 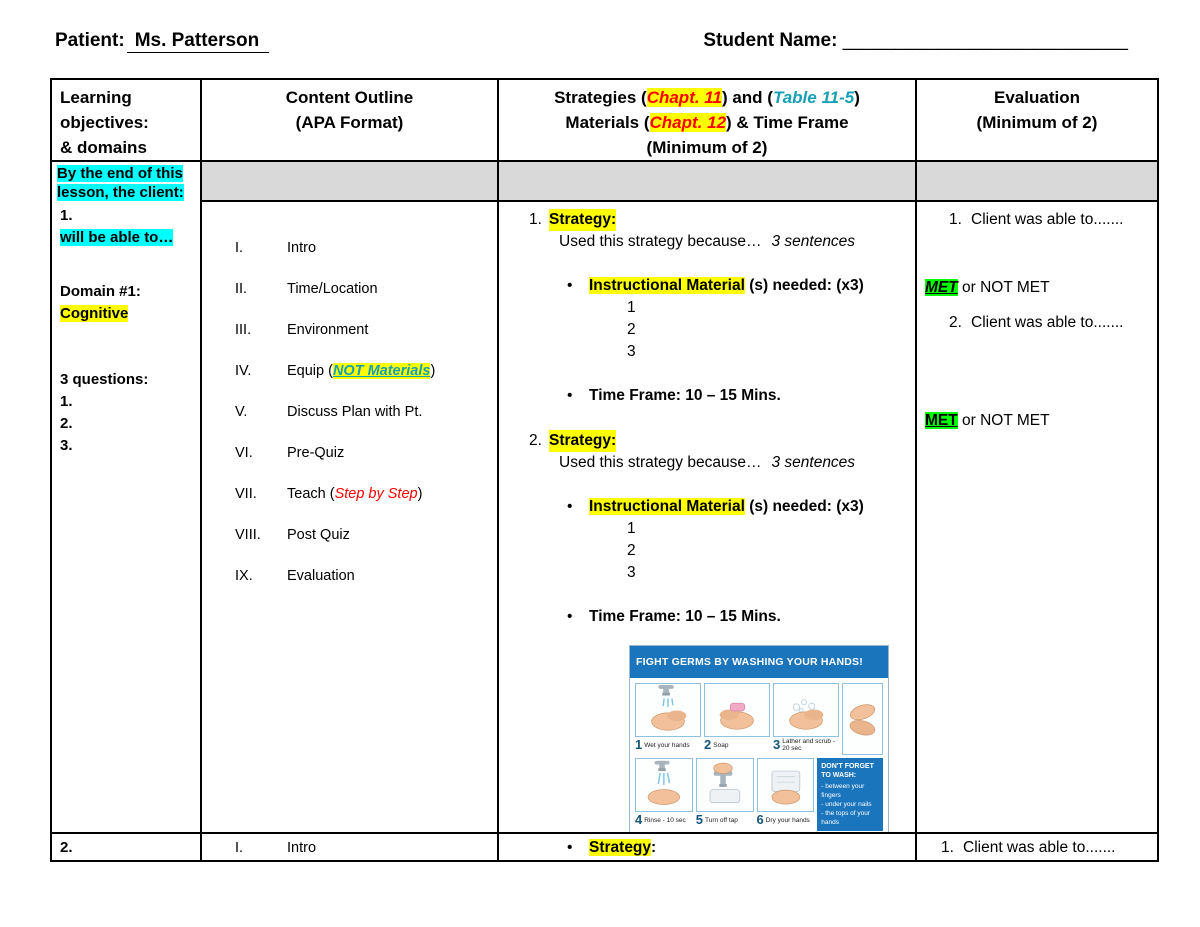 What do you see at coordinates (725, 820) in the screenshot?
I see `step-caption: 5 Turn off tap` at bounding box center [725, 820].